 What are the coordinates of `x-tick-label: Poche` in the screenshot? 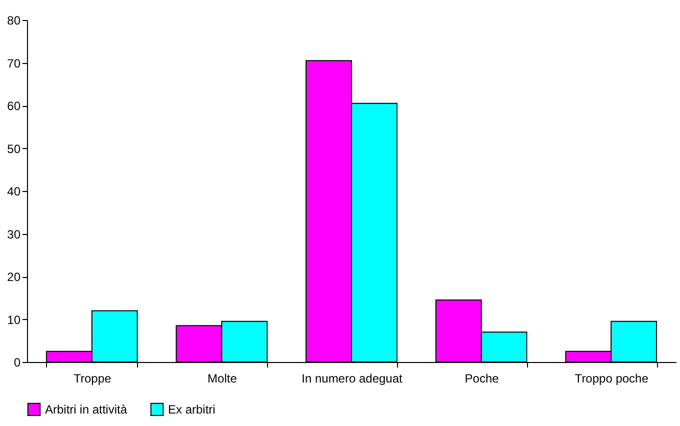 It's located at (482, 379).